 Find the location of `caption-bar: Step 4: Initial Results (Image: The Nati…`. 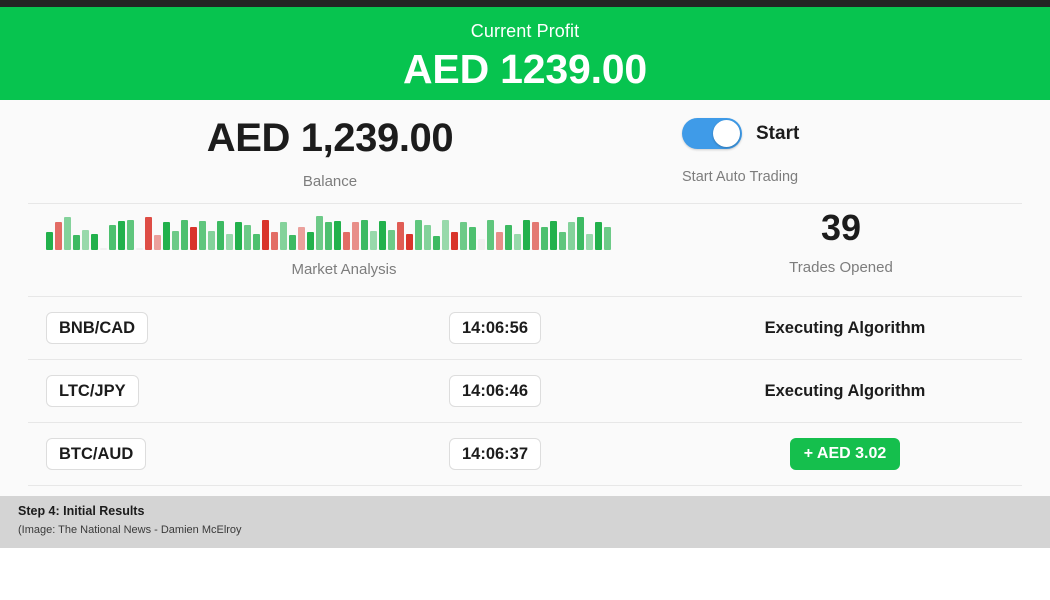

caption-bar: Step 4: Initial Results (Image: The Nati… is located at coordinates (525, 522).